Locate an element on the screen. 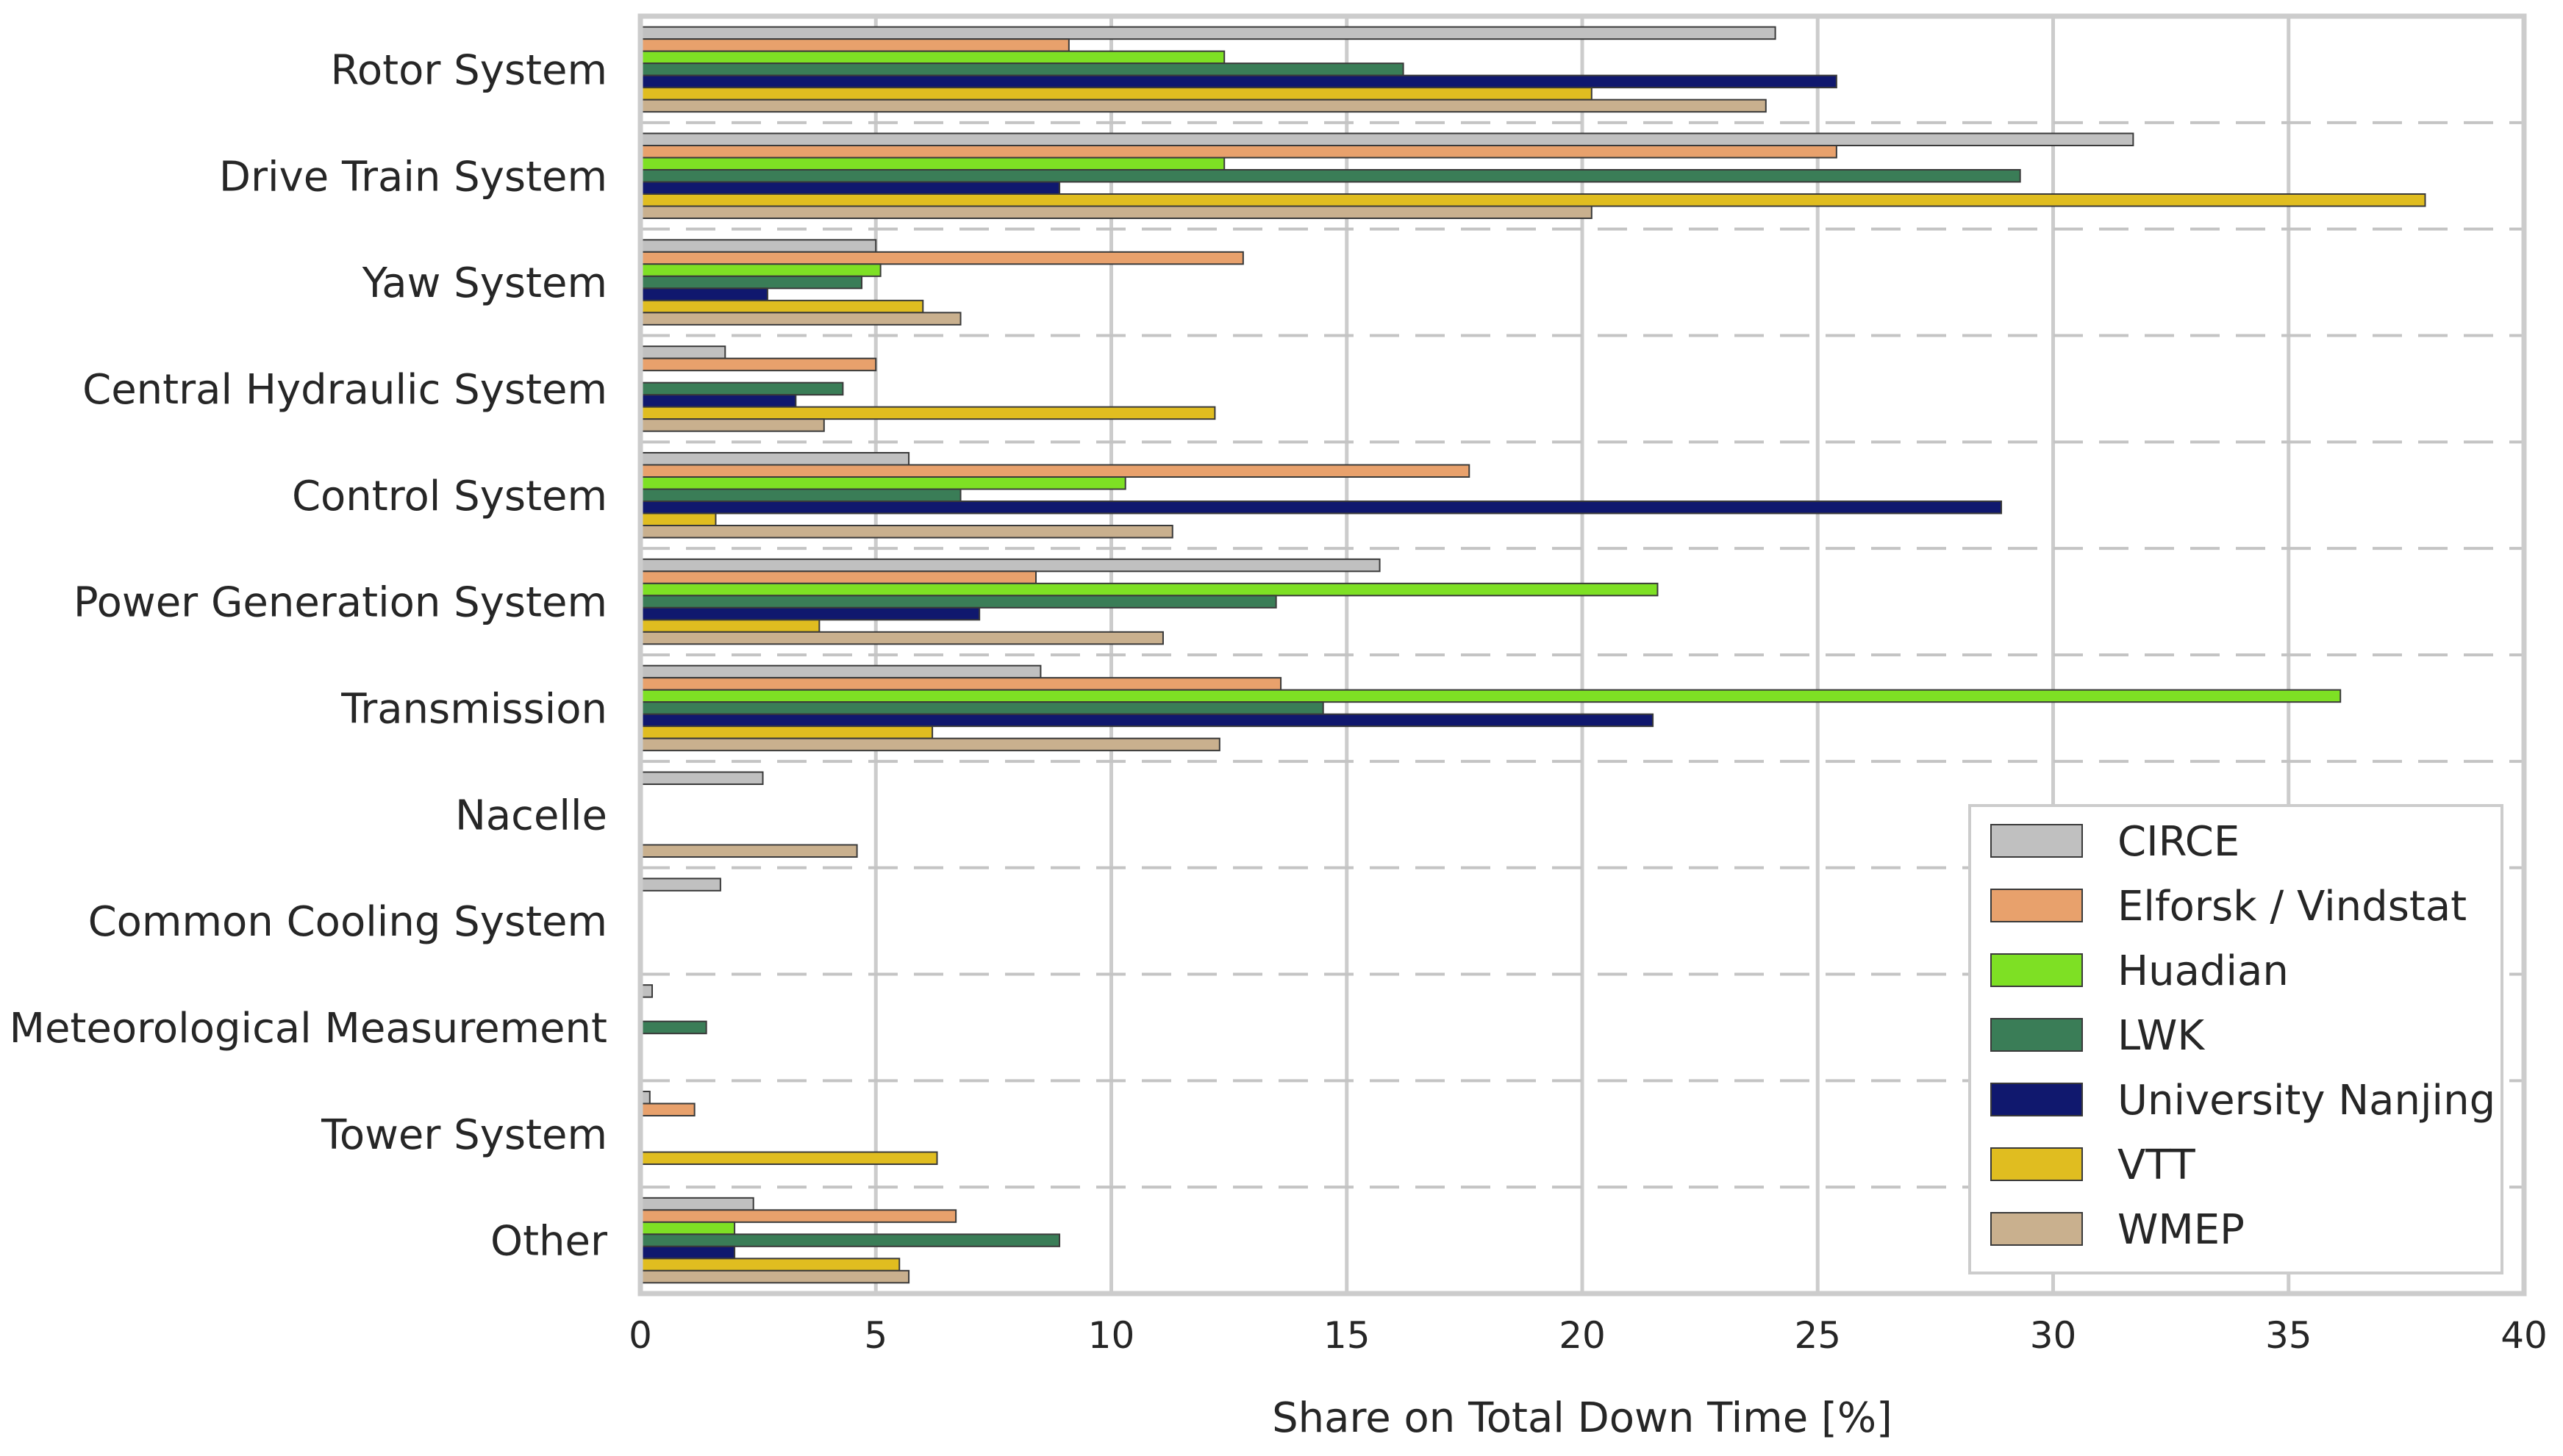 This screenshot has width=2563, height=1456. category-label: Control System is located at coordinates (449, 497).